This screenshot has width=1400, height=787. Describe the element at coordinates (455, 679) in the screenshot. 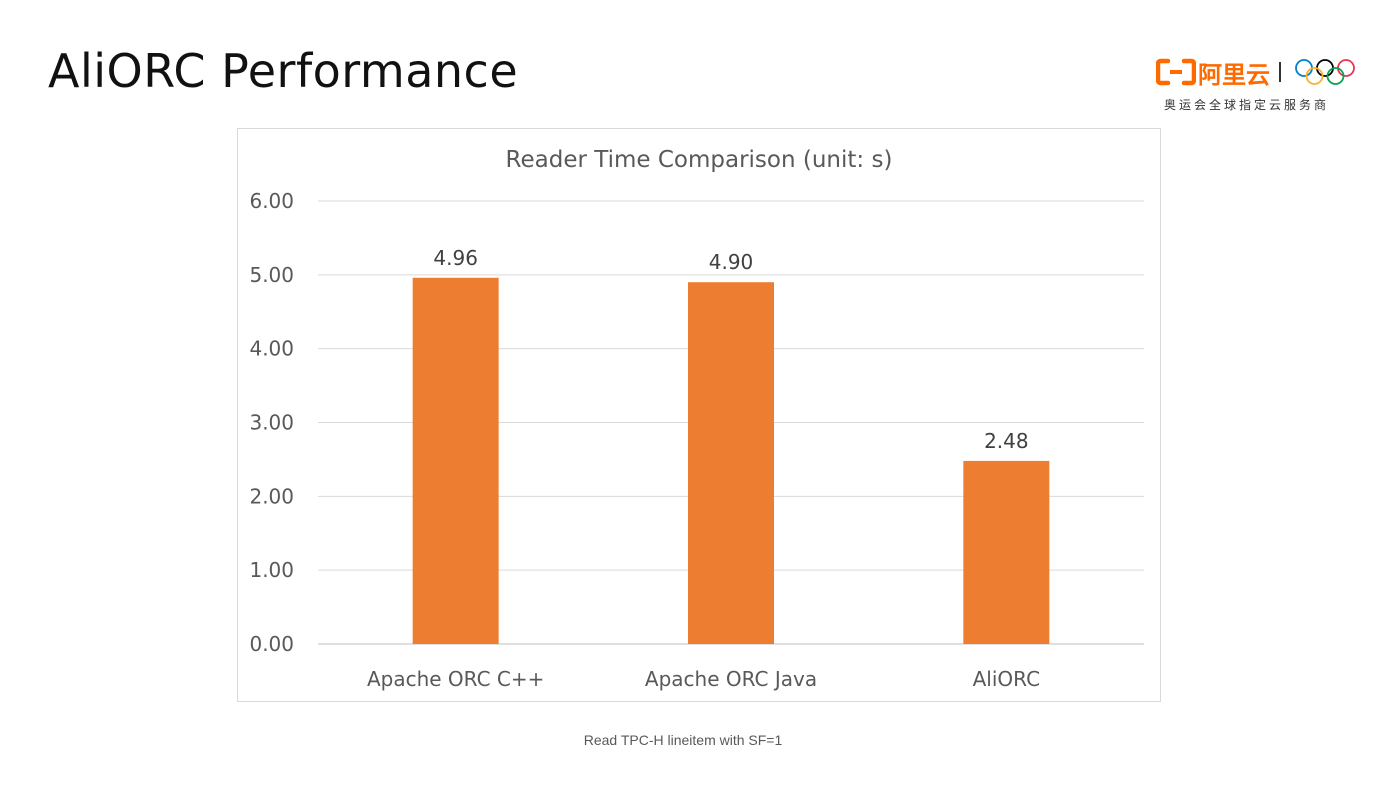

I see `x-tick-label: Apache ORC C++` at that location.